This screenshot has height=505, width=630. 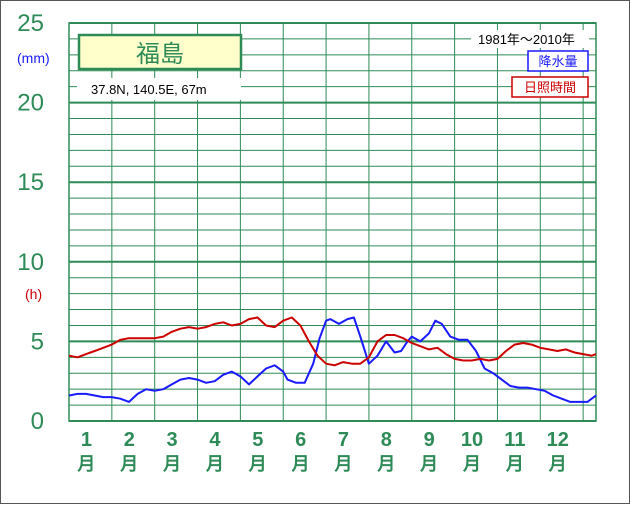 What do you see at coordinates (550, 74) in the screenshot?
I see `legend: 降水量 日照時間` at bounding box center [550, 74].